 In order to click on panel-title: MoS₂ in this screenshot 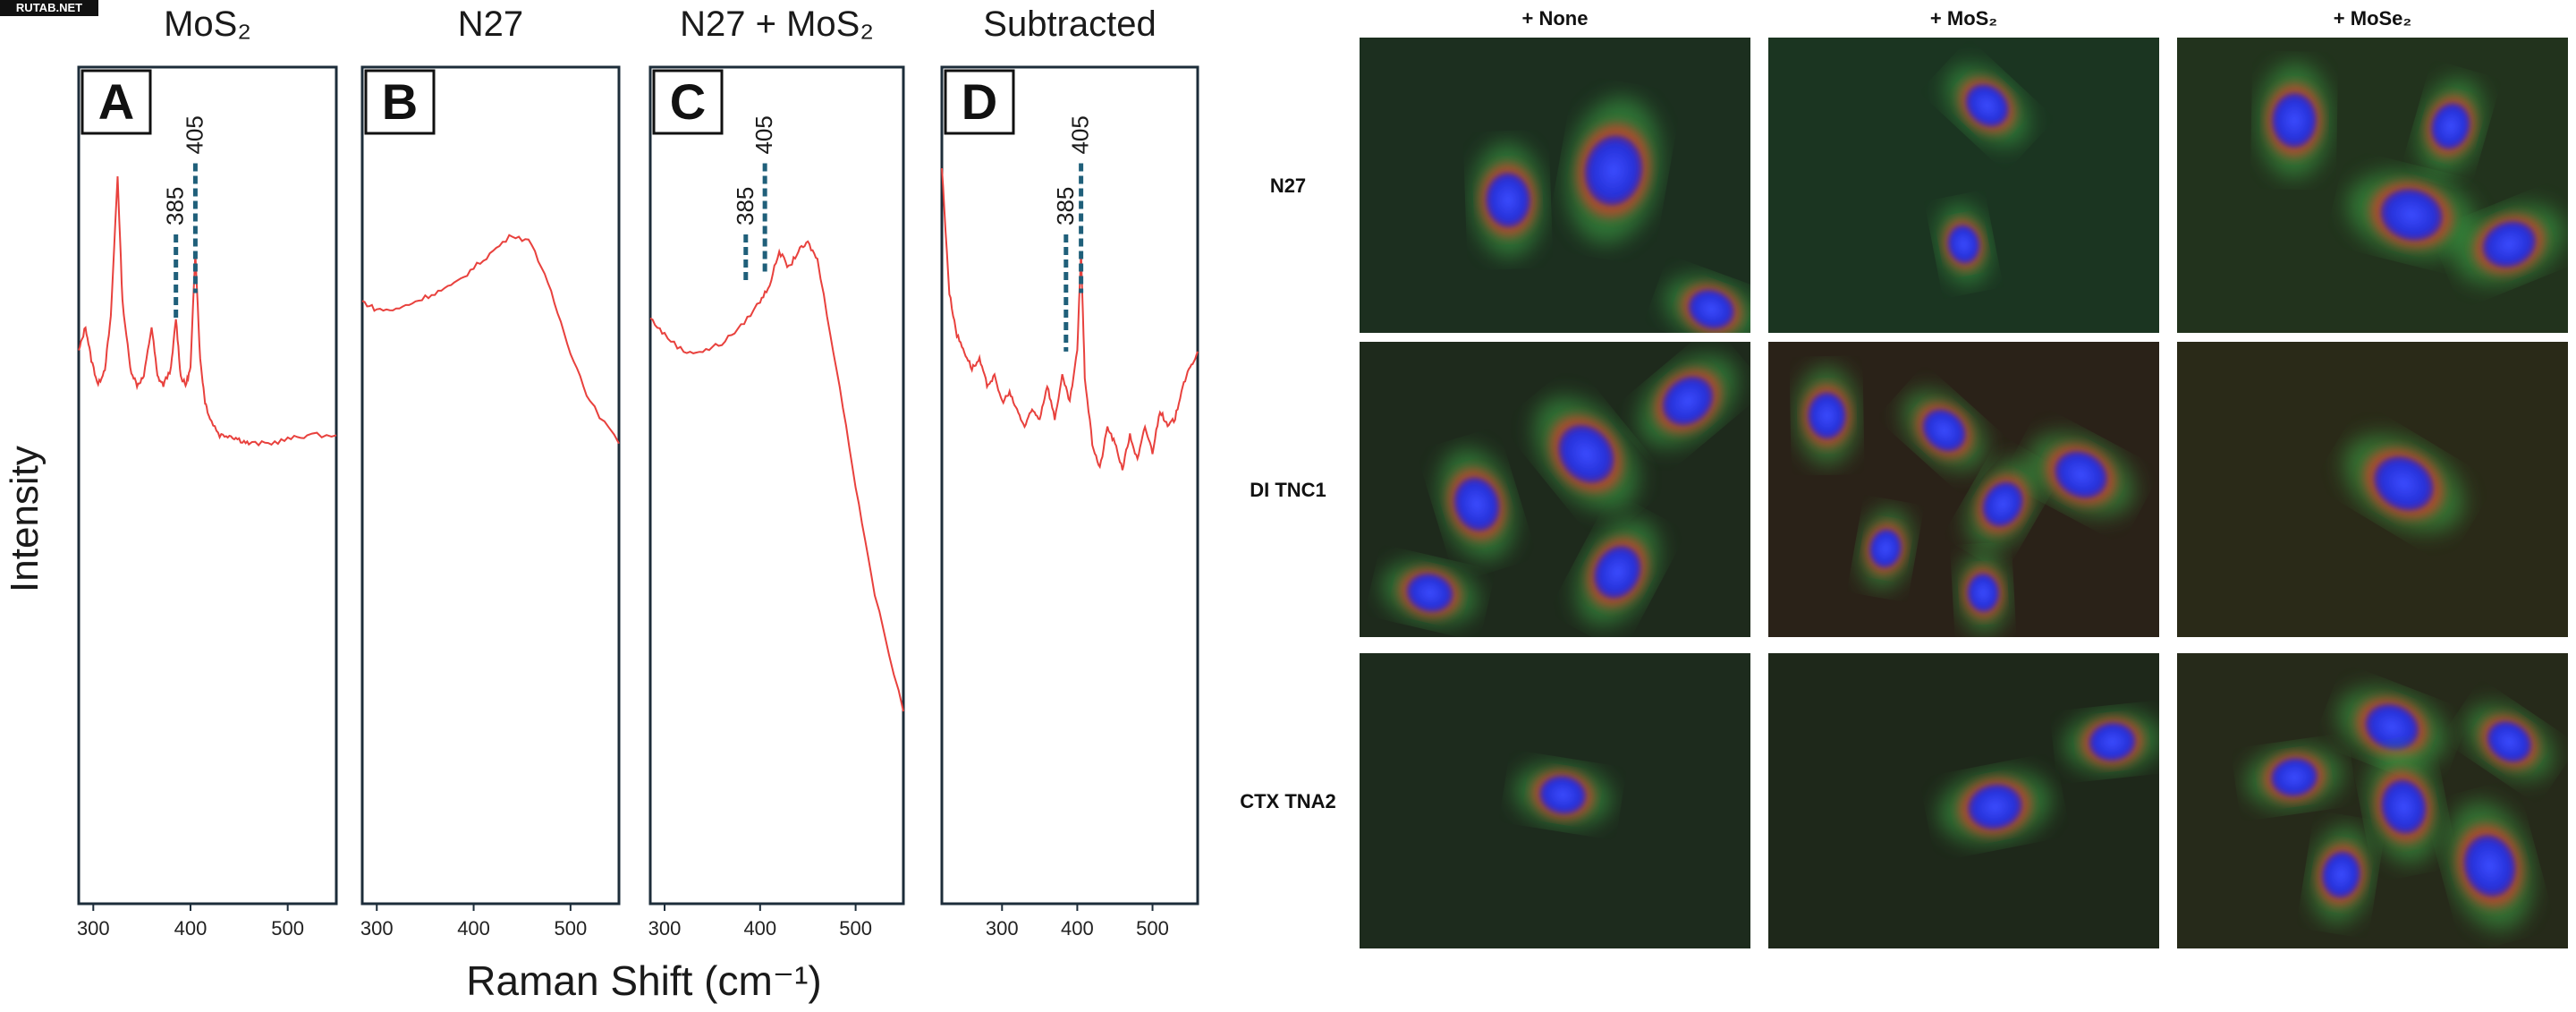, I will do `click(207, 24)`.